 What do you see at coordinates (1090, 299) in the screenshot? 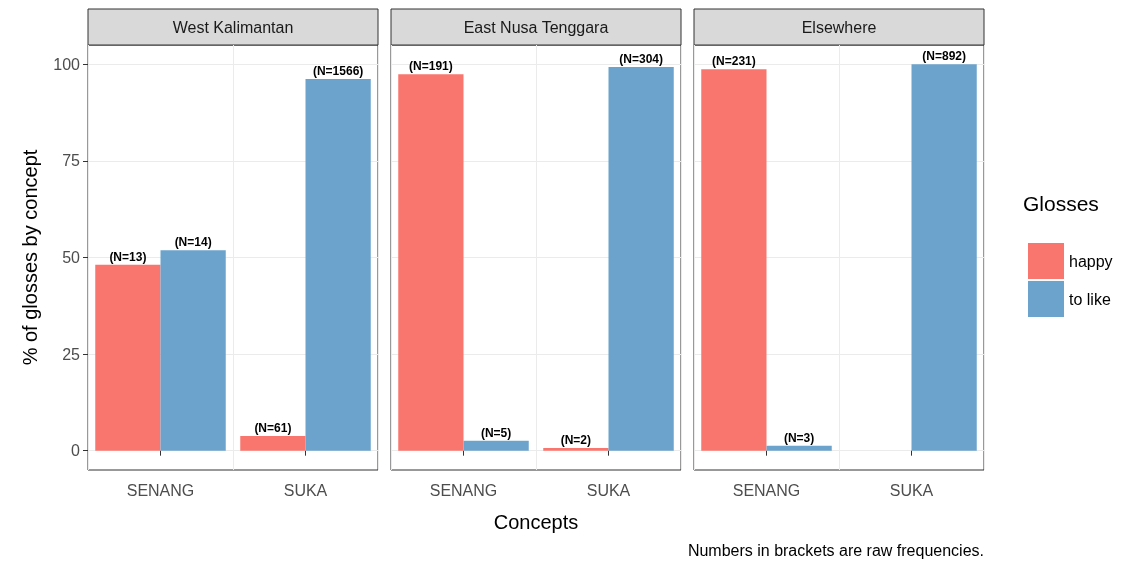
I see `legend-label: to like` at bounding box center [1090, 299].